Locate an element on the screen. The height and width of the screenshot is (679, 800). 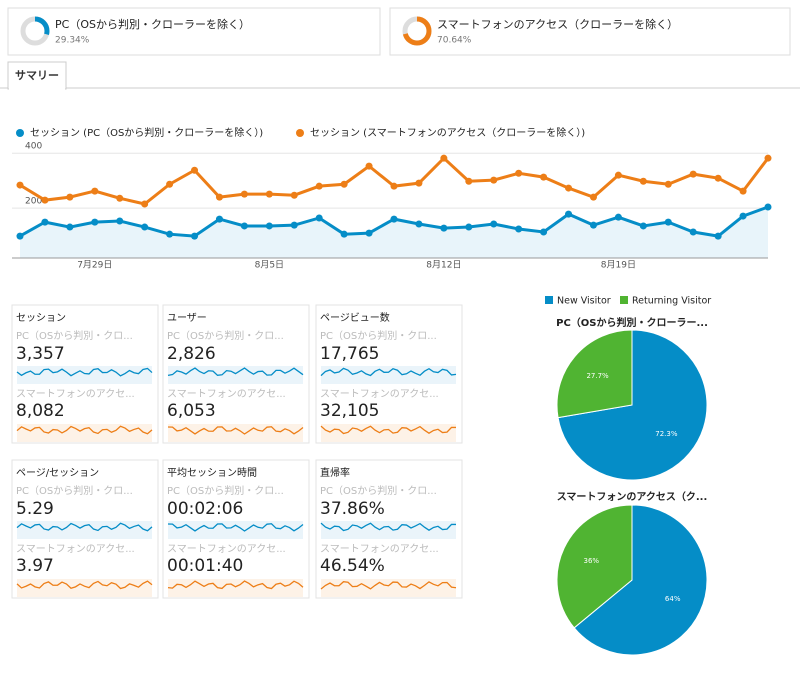
segment-label: PC（OSから判別・クローラーを除く） is located at coordinates (152, 24).